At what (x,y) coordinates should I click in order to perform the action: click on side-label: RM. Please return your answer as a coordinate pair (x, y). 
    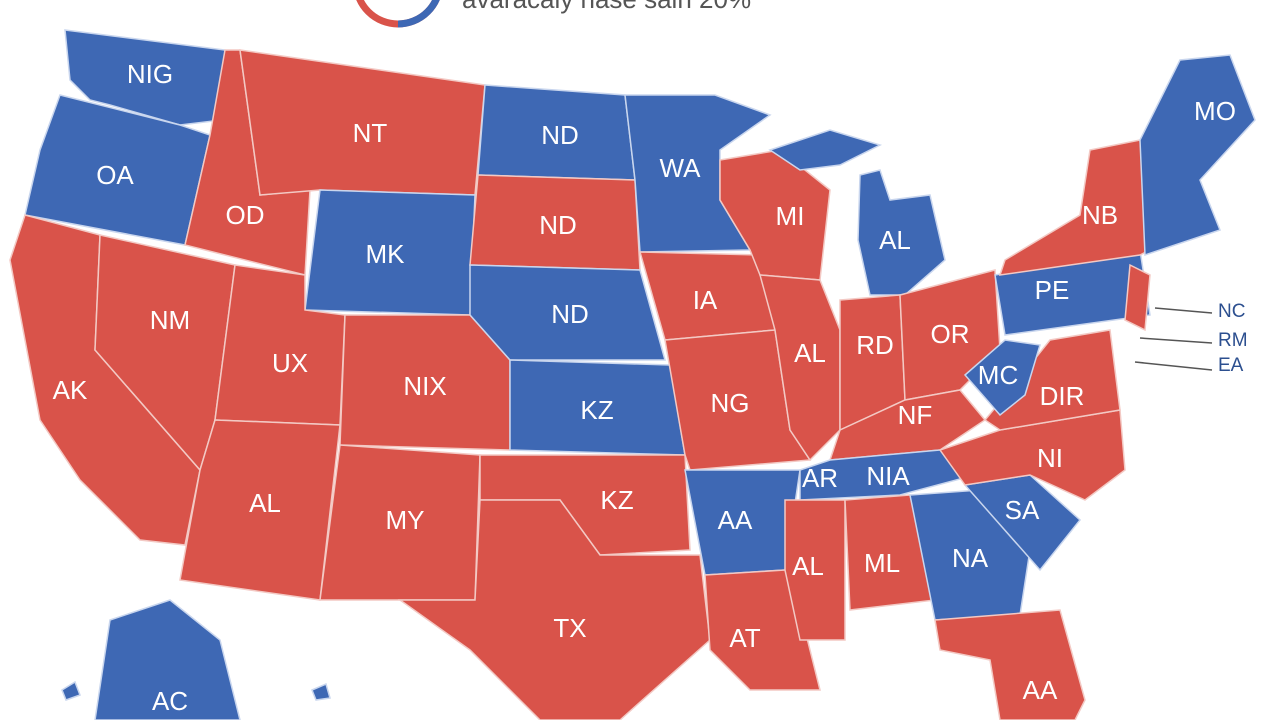
    Looking at the image, I should click on (1233, 340).